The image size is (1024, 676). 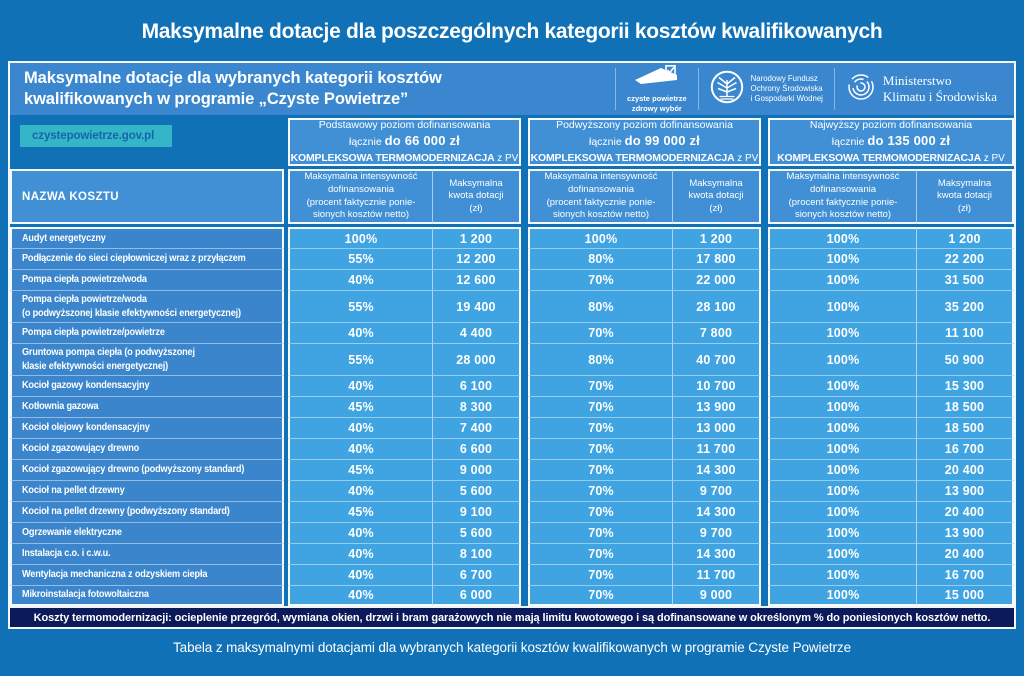 I want to click on amount-cell: 6 700, so click(x=477, y=574).